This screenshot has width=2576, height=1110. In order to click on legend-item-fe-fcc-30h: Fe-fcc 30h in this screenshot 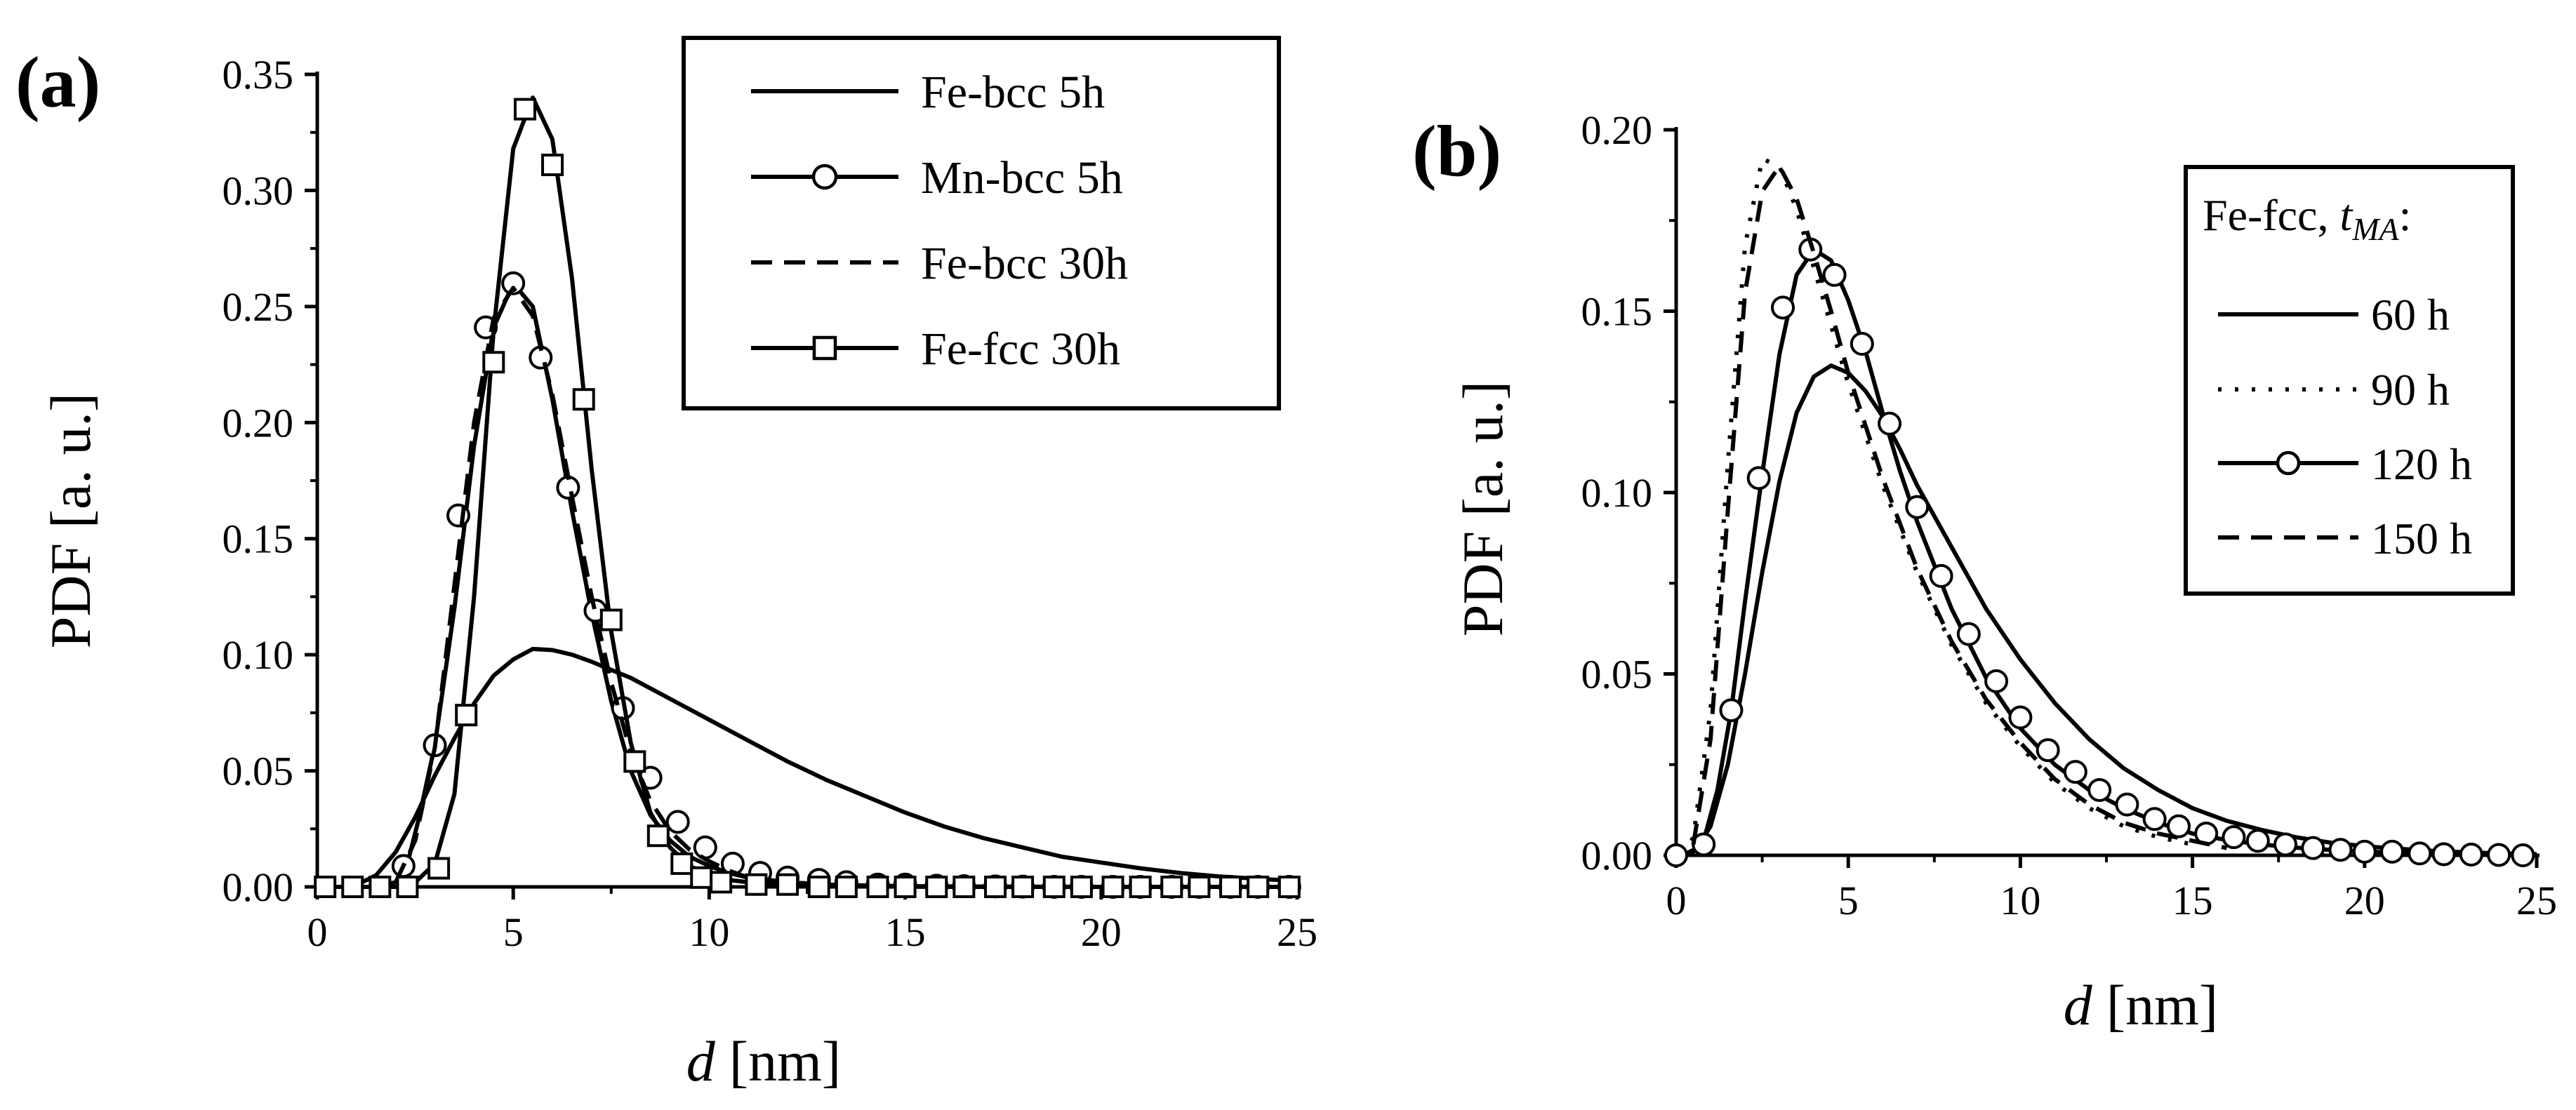, I will do `click(935, 349)`.